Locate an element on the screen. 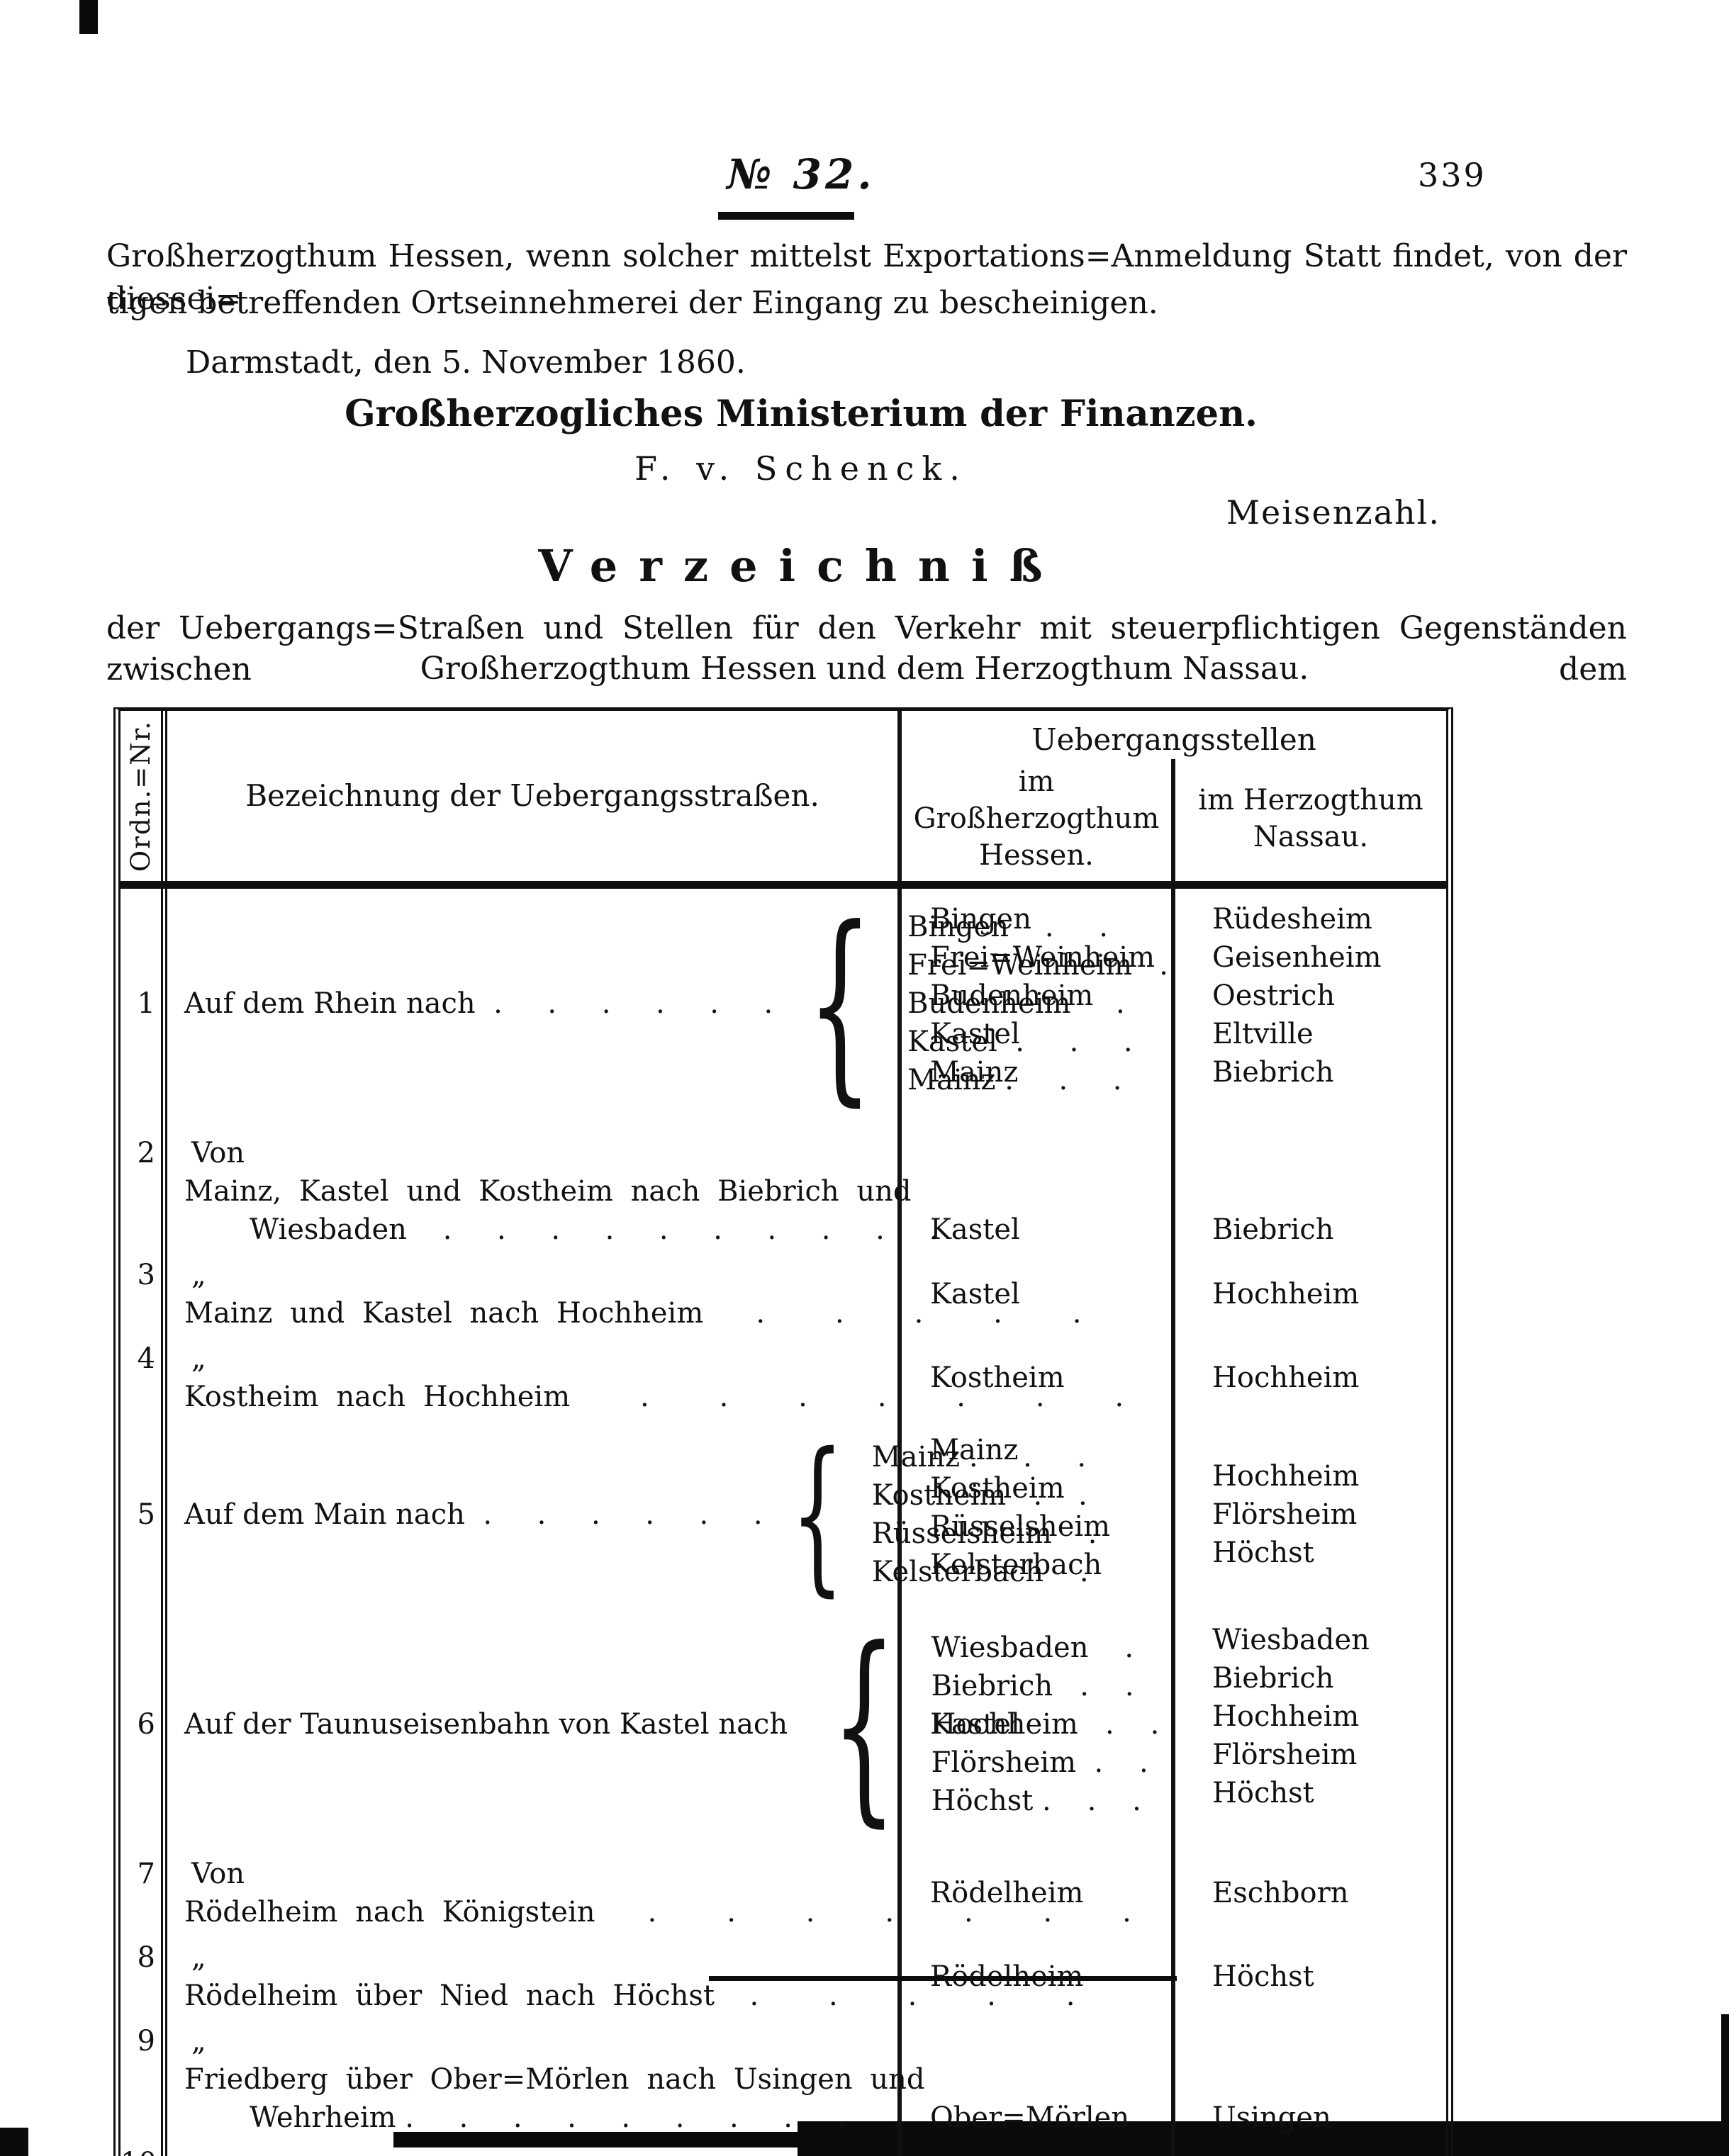 The width and height of the screenshot is (1729, 2156). destination: Hochheim . . is located at coordinates (1045, 1724).